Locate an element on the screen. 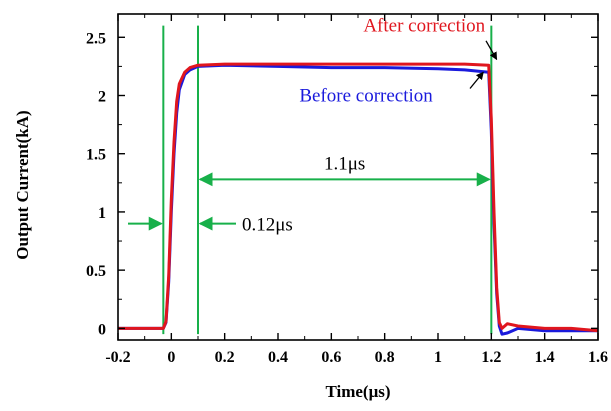 The height and width of the screenshot is (411, 611). x-tick-label: 0.2 is located at coordinates (225, 357).